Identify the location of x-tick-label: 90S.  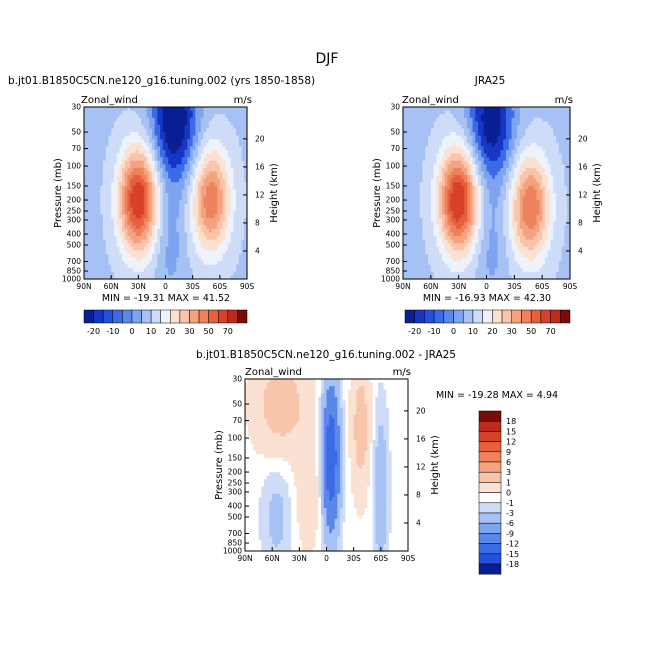
(247, 286).